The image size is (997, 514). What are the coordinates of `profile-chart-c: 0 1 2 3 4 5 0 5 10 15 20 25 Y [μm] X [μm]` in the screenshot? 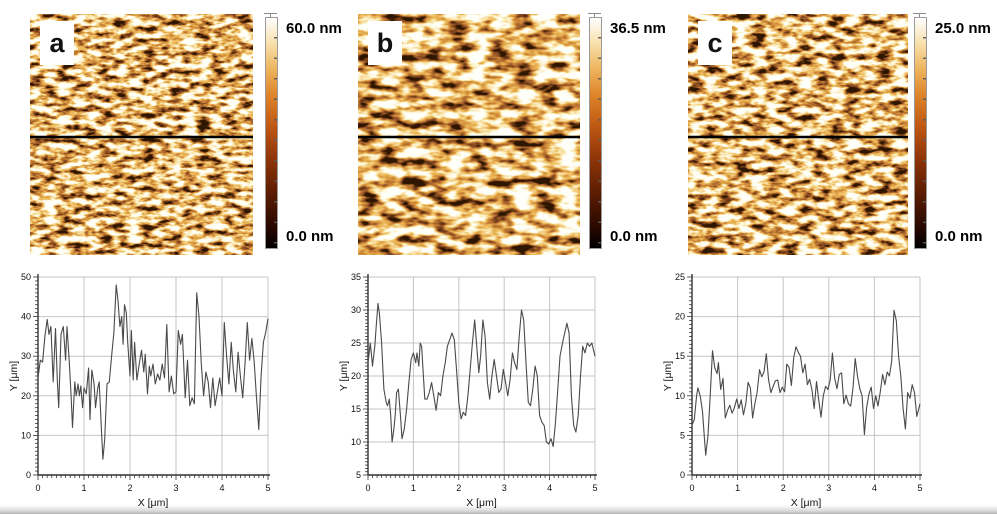 It's located at (792, 390).